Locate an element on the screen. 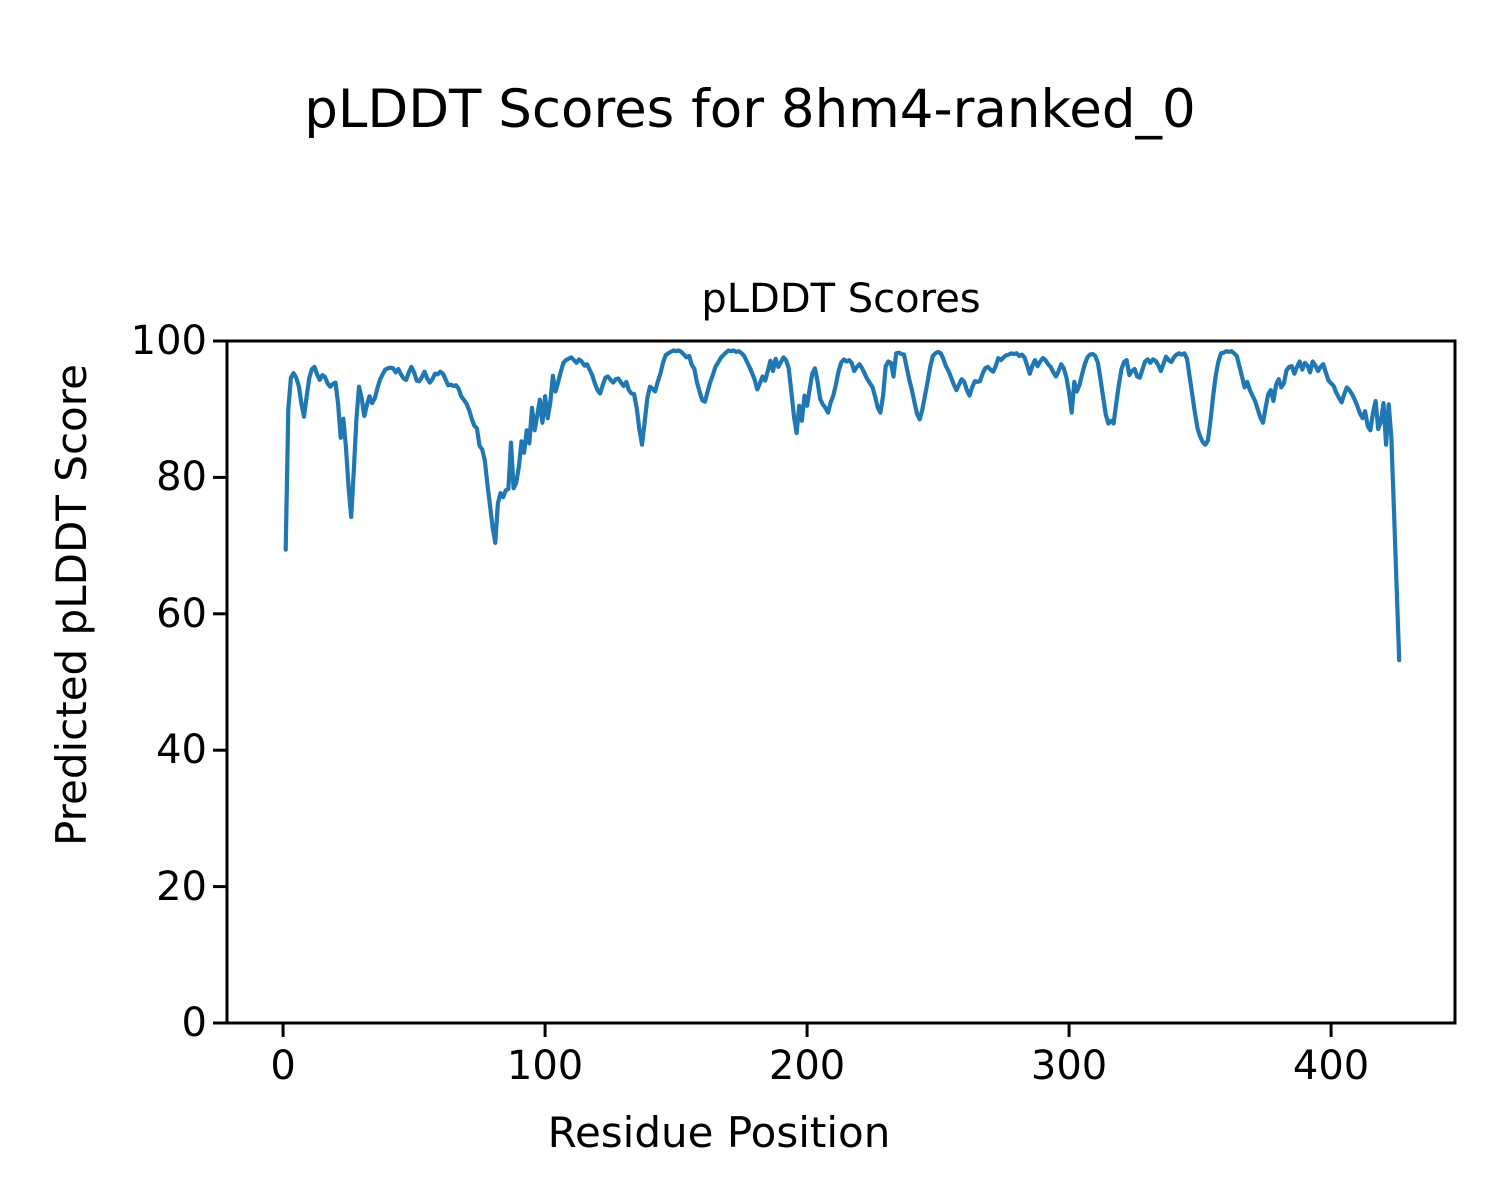 The height and width of the screenshot is (1200, 1500). y-tick-label: 60 is located at coordinates (181, 613).